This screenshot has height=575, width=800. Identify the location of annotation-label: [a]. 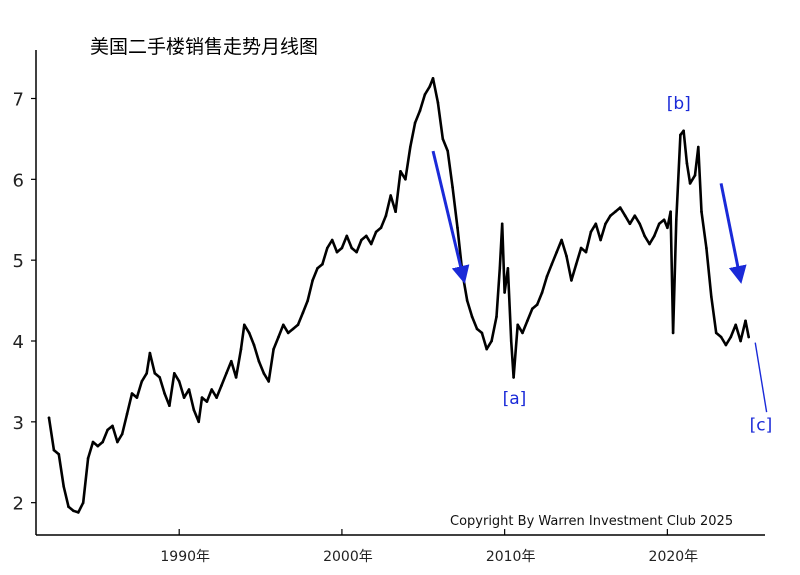
(515, 399).